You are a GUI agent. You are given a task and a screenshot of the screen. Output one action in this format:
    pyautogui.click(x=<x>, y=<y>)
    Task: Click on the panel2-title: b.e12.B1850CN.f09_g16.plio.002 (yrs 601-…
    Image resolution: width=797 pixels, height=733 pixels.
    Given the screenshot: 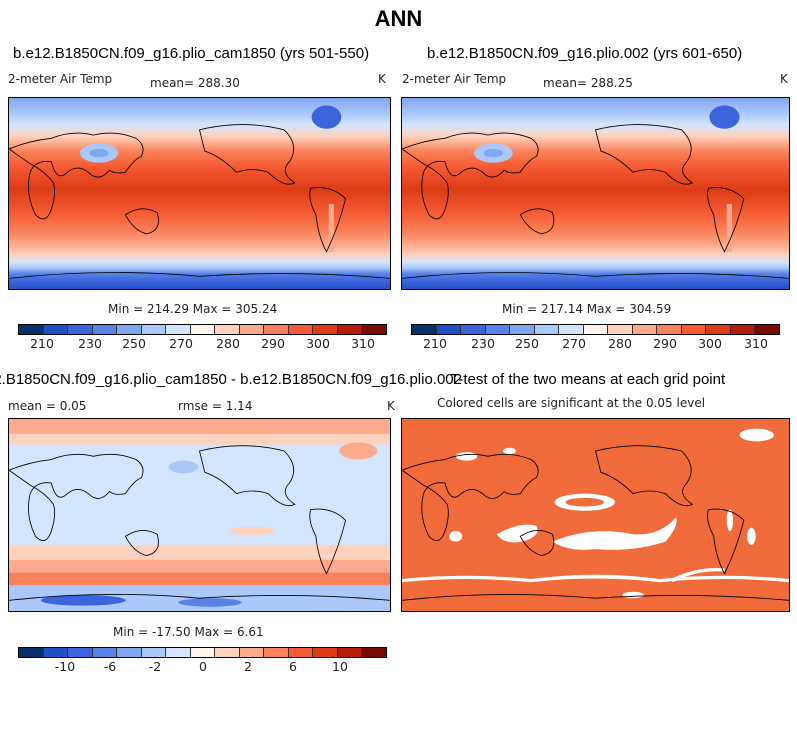 What is the action you would take?
    pyautogui.click(x=585, y=53)
    